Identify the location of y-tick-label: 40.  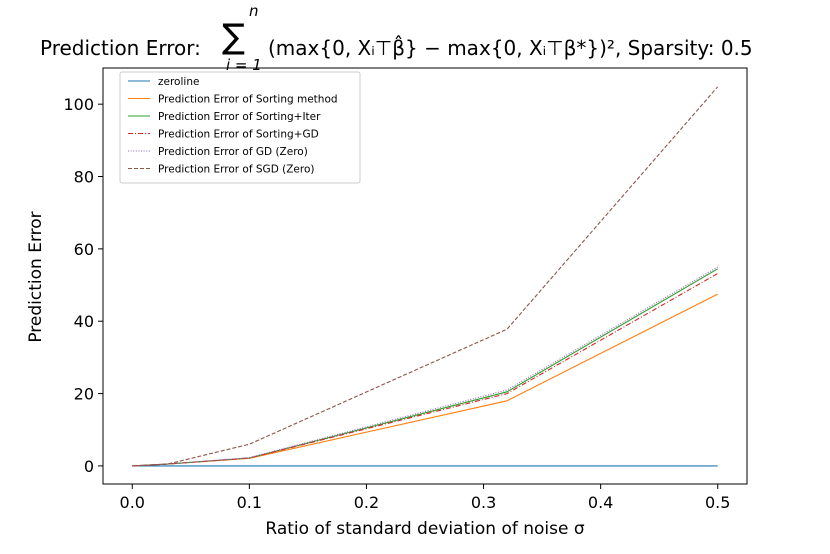
(84, 321).